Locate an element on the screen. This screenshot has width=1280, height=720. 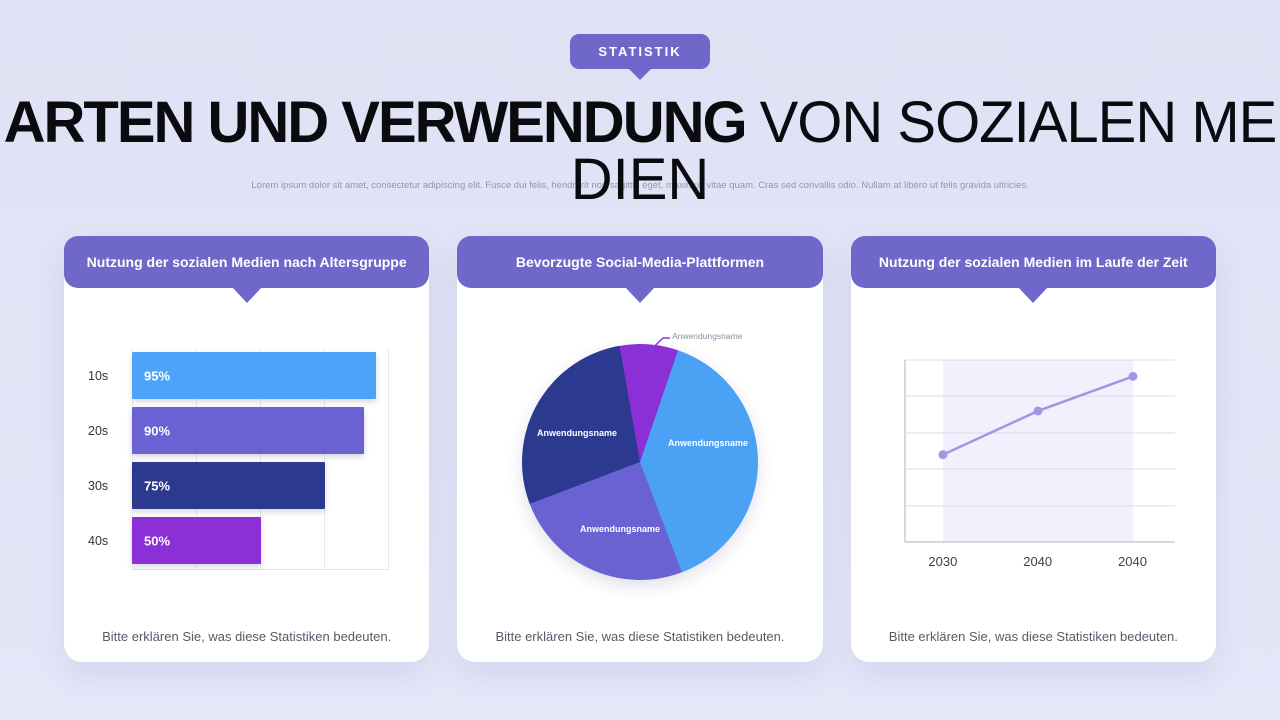
line-chart-band is located at coordinates (1037, 451).